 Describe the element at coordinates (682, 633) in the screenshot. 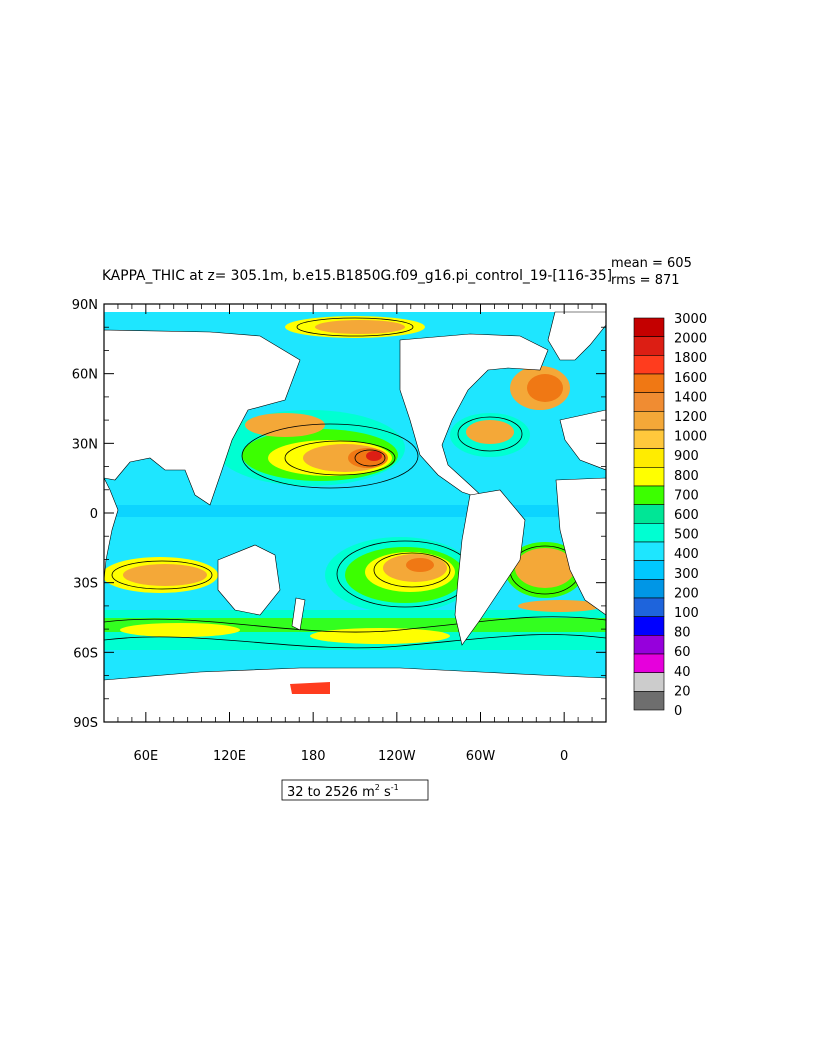

I see `colorbar-label: 80` at that location.